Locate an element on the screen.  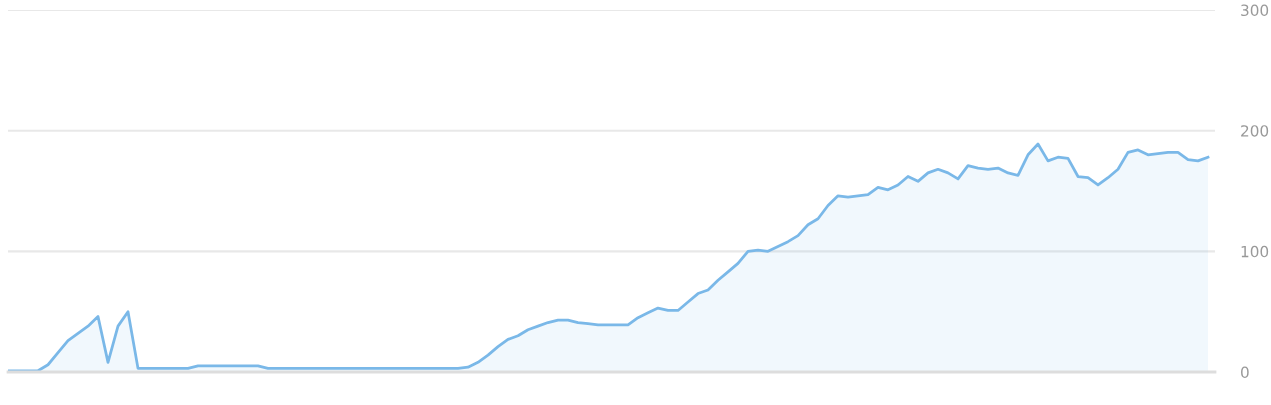
y-tick-label: 300 is located at coordinates (1255, 10).